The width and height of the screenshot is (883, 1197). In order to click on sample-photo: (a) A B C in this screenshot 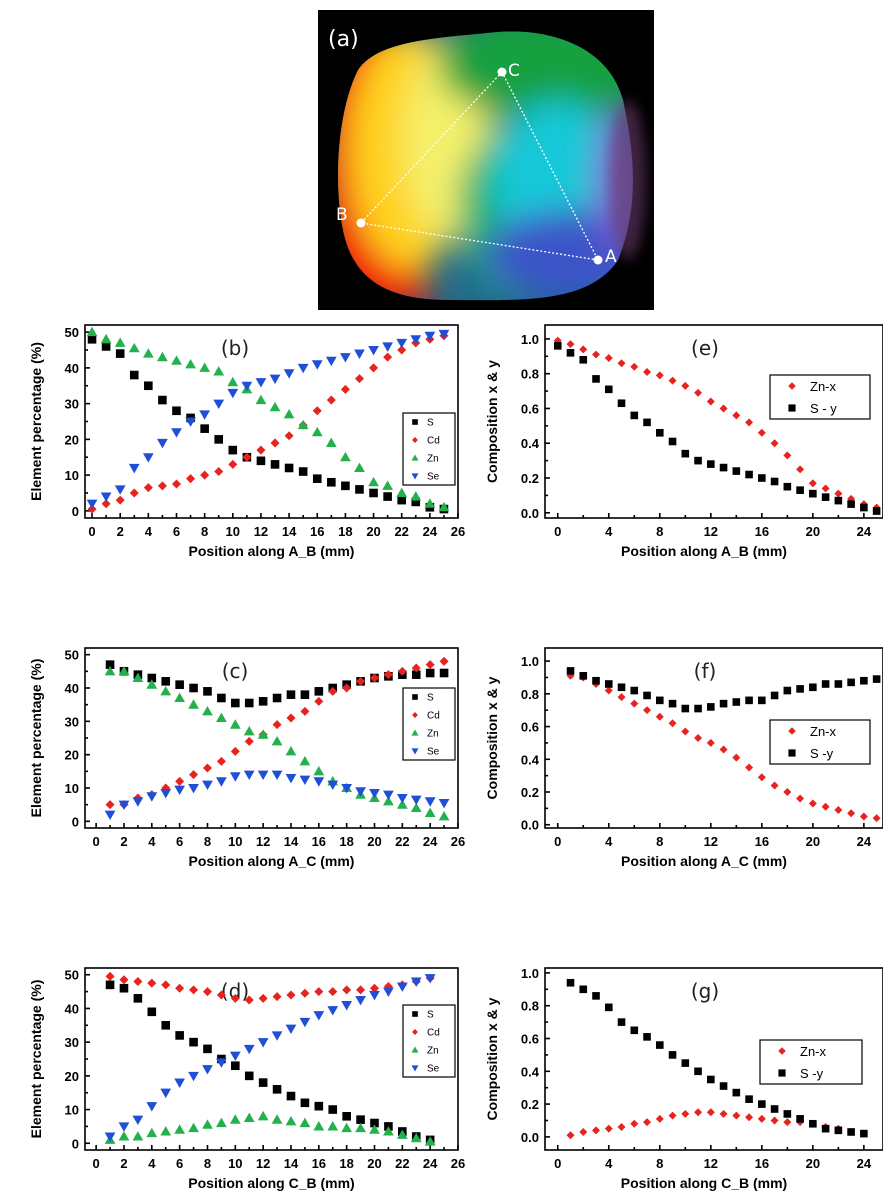, I will do `click(486, 160)`.